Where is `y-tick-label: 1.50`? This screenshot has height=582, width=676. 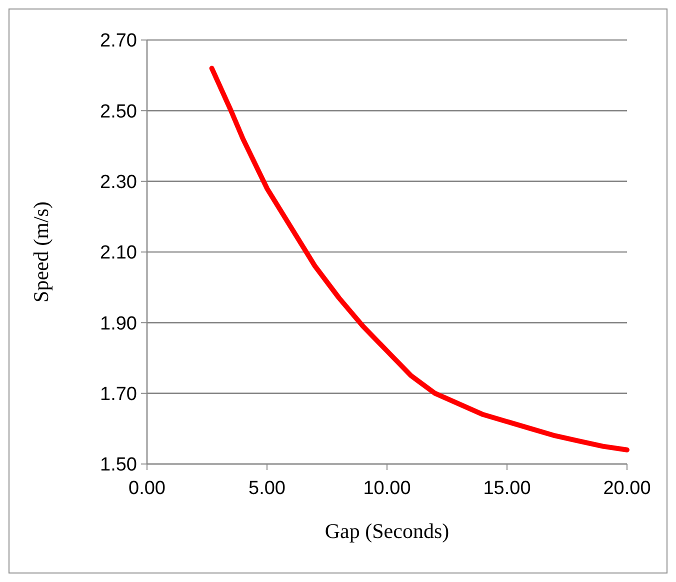
y-tick-label: 1.50 is located at coordinates (118, 465).